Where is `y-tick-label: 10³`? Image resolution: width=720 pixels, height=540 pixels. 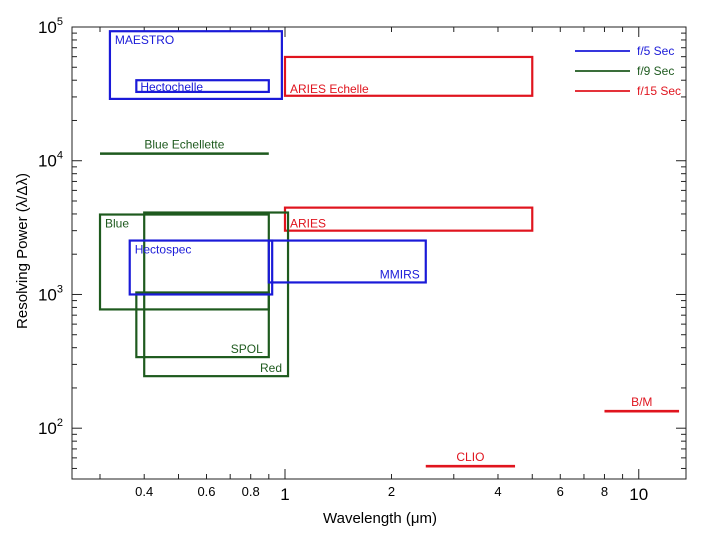 y-tick-label: 10³ is located at coordinates (50, 293).